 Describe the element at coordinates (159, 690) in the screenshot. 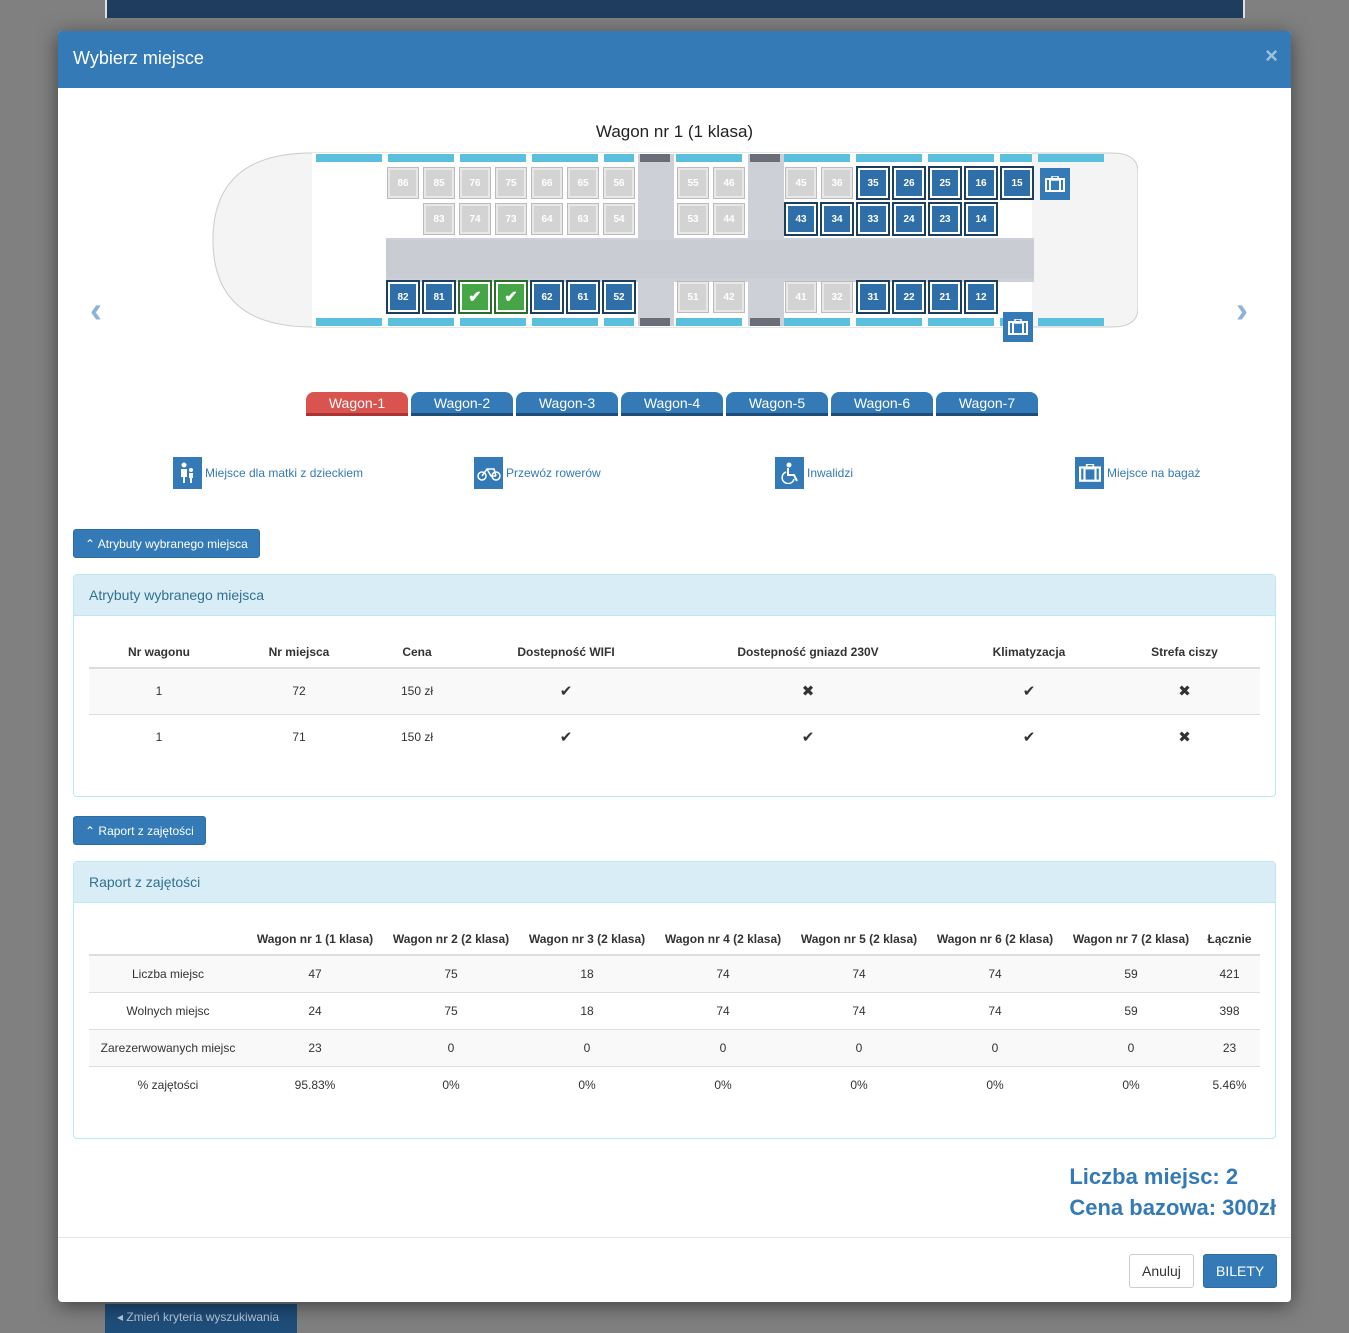

I see `table-cell: 1` at that location.